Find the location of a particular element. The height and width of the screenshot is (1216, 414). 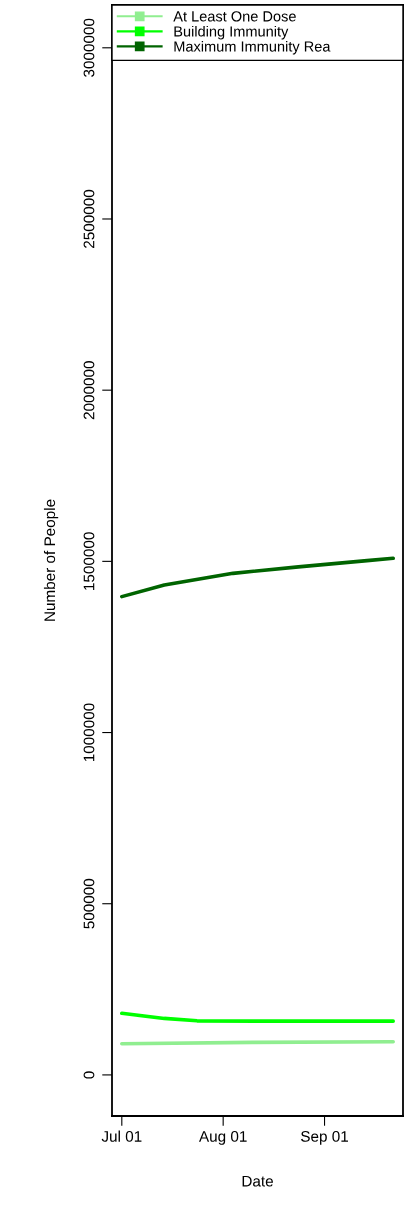

x-tick-label: Sep 01 is located at coordinates (324, 1137).